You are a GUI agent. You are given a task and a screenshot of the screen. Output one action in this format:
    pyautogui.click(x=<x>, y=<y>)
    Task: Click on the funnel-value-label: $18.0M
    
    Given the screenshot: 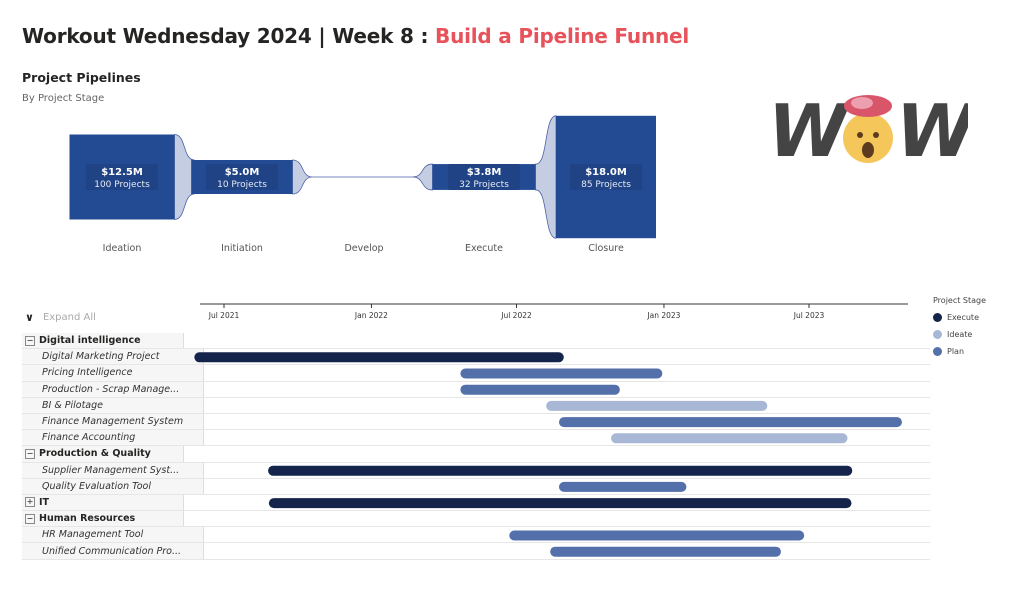 What is the action you would take?
    pyautogui.click(x=606, y=172)
    